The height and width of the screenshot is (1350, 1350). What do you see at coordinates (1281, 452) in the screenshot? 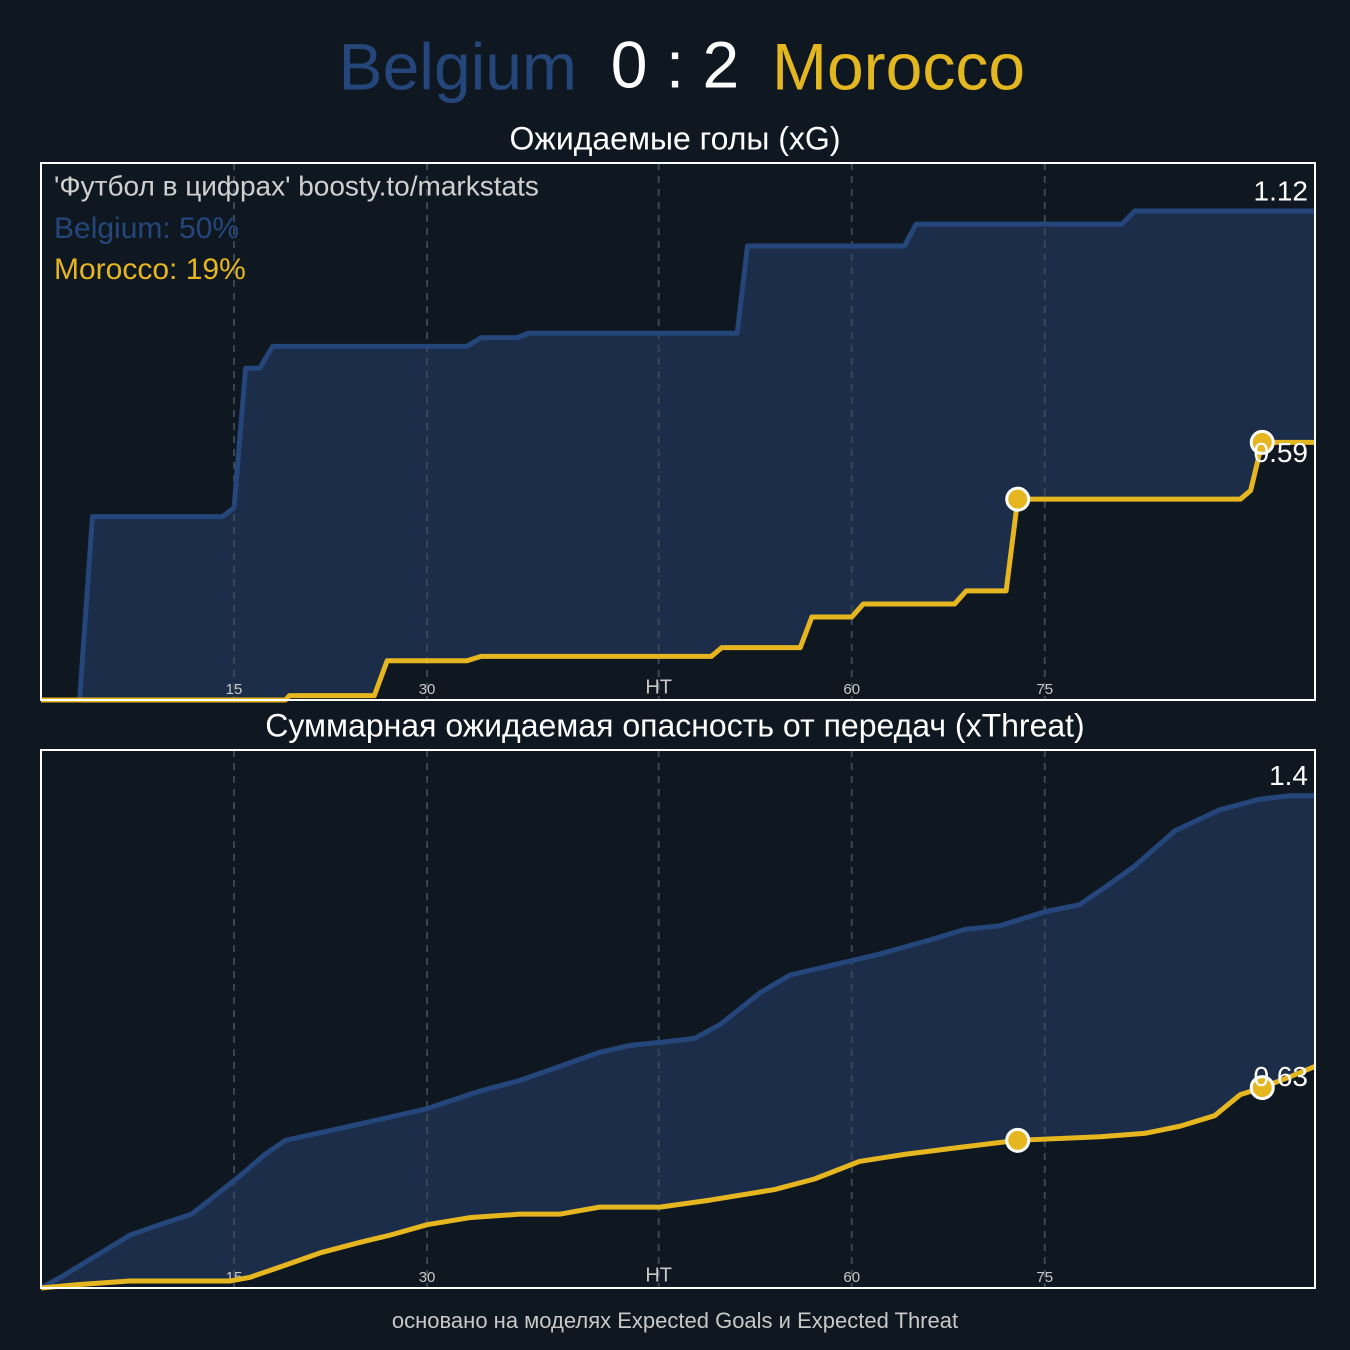
I see `end-value-label: 0.59` at bounding box center [1281, 452].